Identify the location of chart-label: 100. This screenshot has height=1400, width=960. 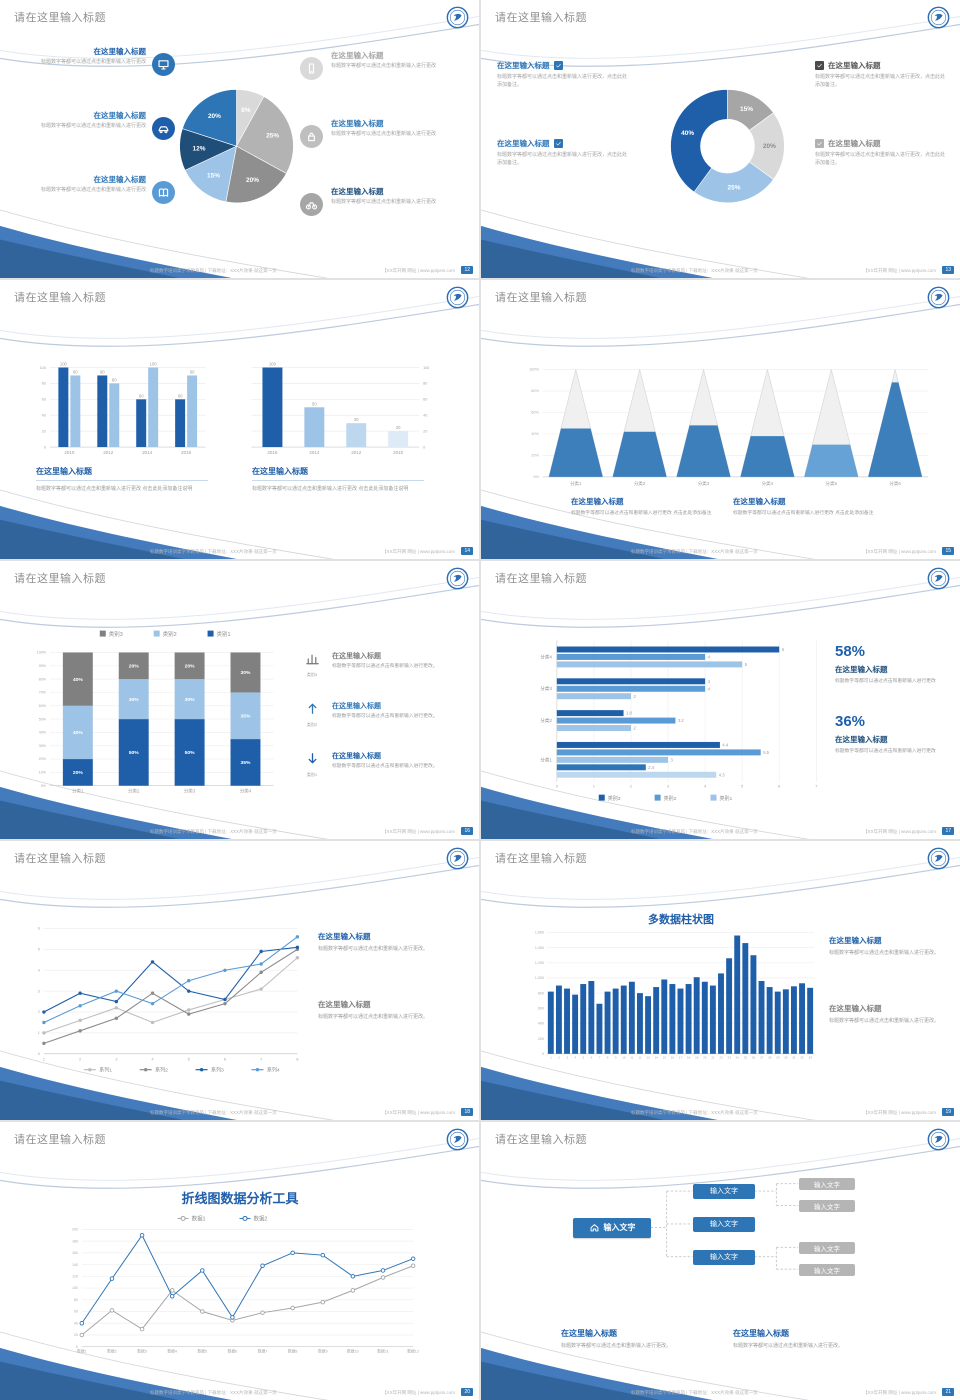
(273, 364).